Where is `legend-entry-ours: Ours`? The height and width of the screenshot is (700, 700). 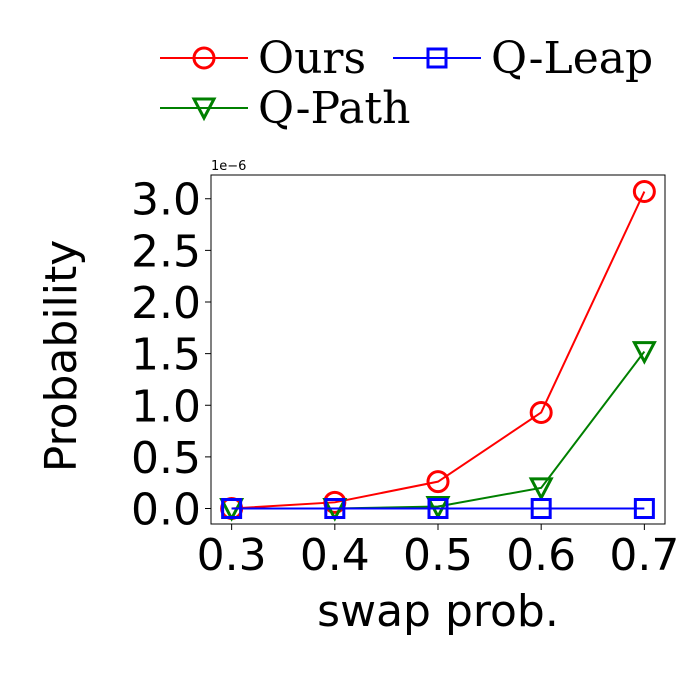
legend-entry-ours: Ours is located at coordinates (263, 58).